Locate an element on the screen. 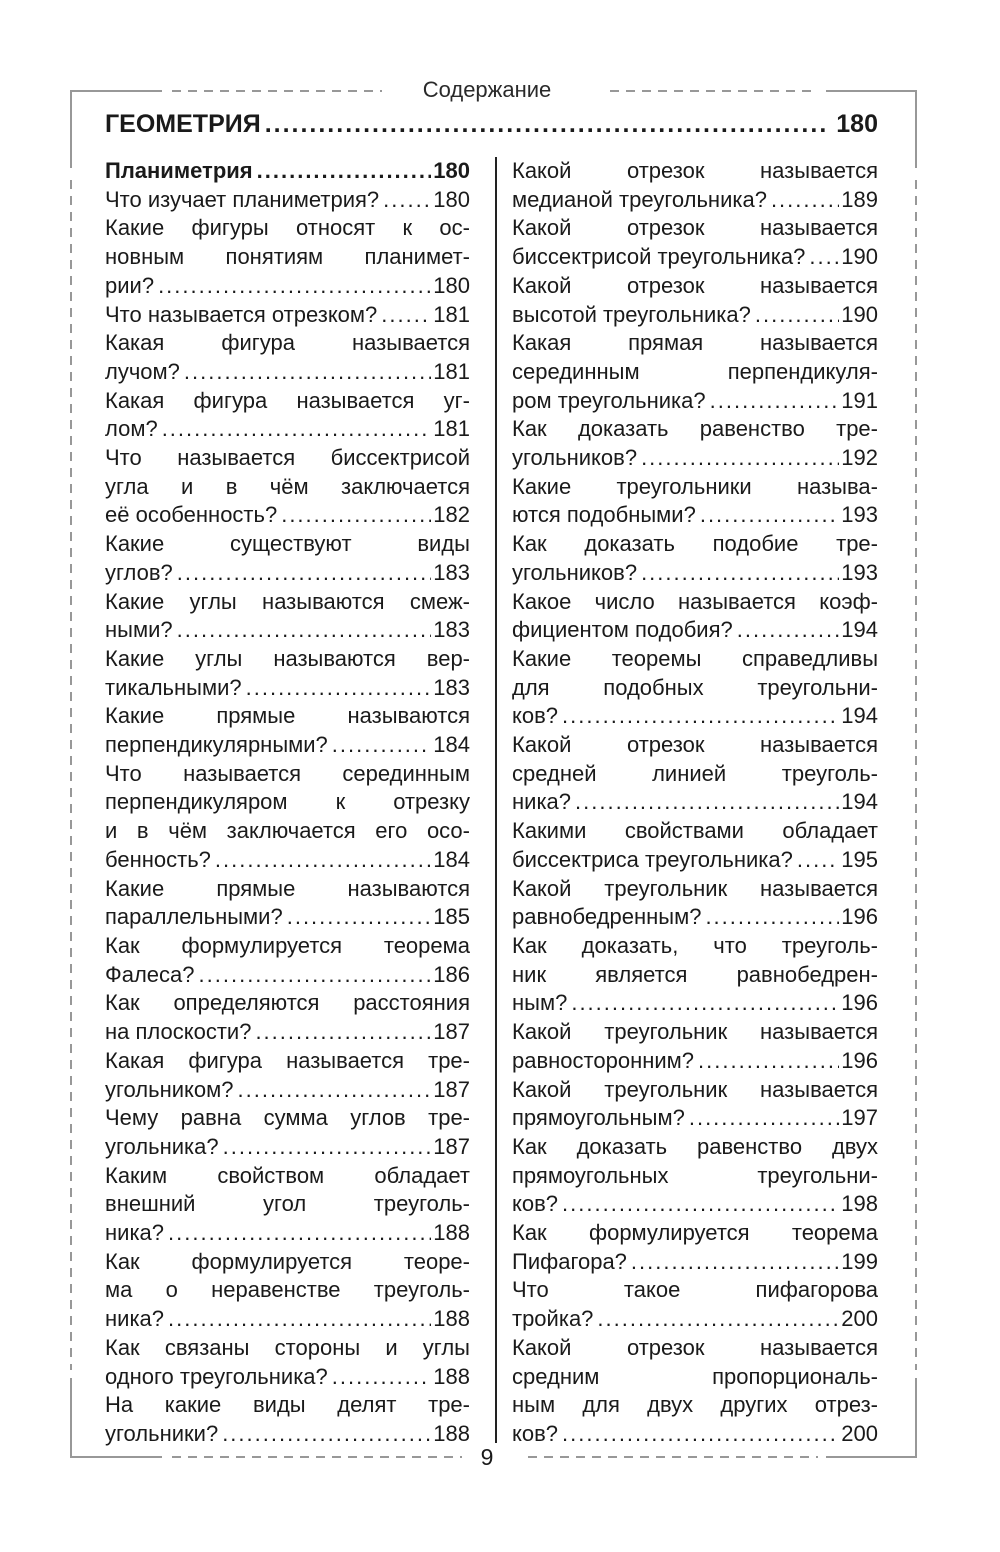  toc-entry: Какая фигура называется уг-лом? 181 is located at coordinates (287, 415).